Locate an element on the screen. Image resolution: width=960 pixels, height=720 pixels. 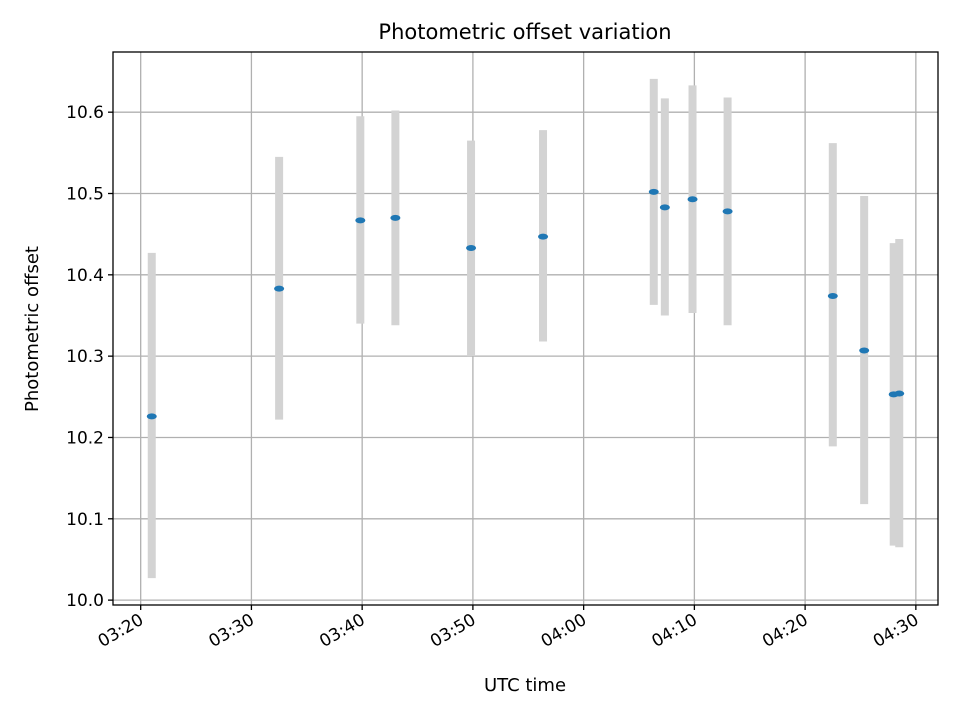
y-tick-label: 10.0 is located at coordinates (85, 601).